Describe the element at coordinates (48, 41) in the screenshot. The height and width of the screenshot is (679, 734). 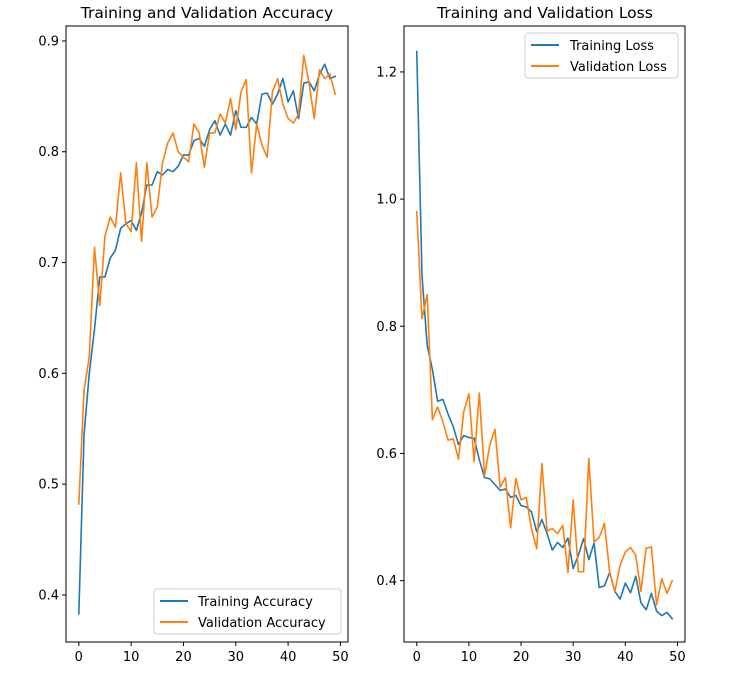
I see `accuracy-y-tick-label: 0.9` at that location.